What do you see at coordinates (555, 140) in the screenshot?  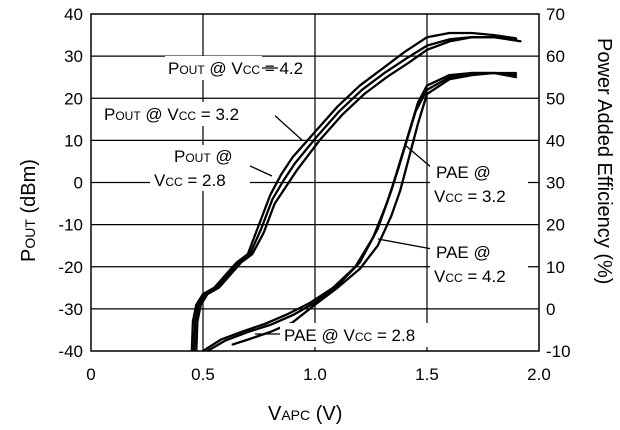 I see `y-right-tick-label: 40` at bounding box center [555, 140].